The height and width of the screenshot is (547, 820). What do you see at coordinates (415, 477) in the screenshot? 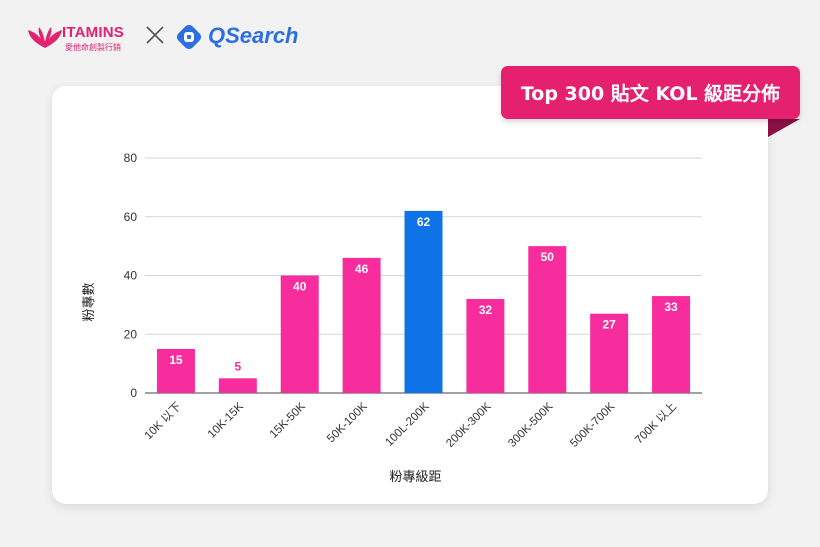
I see `x-axis-title: 粉專級距` at bounding box center [415, 477].